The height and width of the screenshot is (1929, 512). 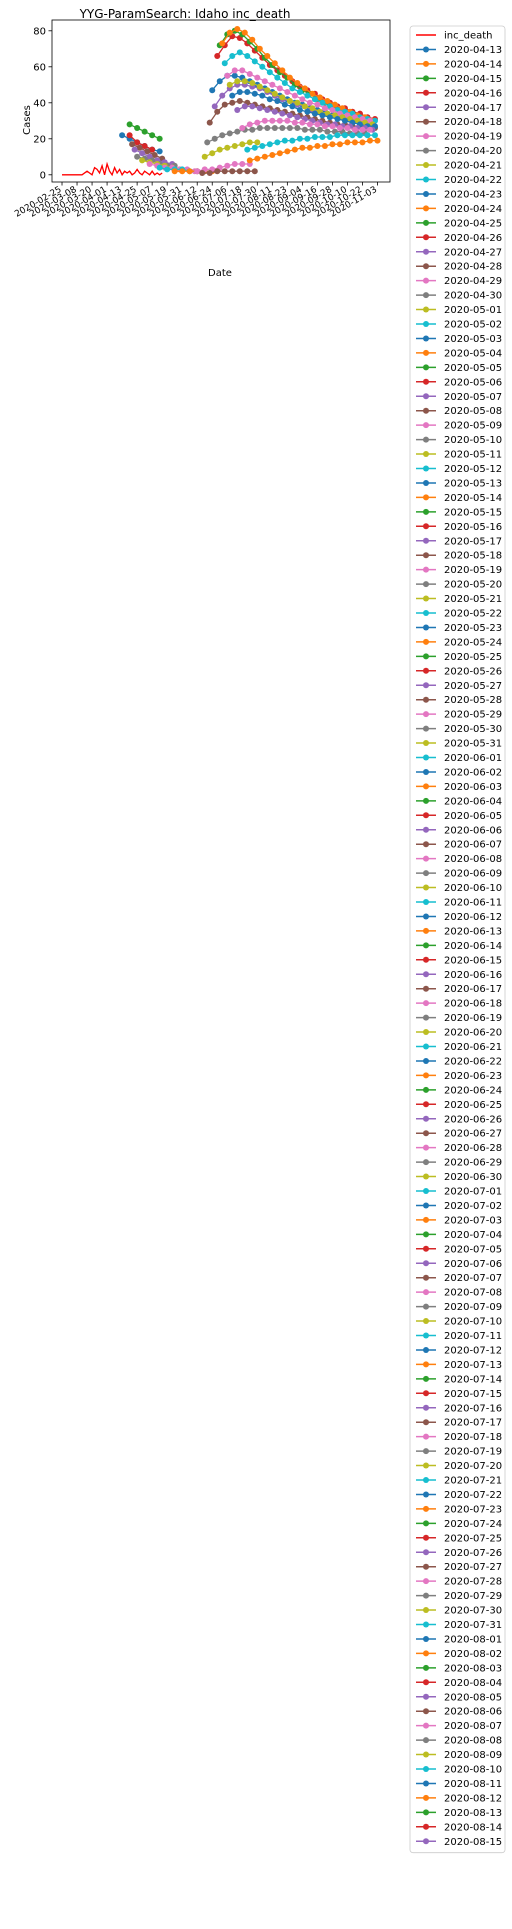 What do you see at coordinates (473, 1611) in the screenshot?
I see `legend-label: 2020-07-30` at bounding box center [473, 1611].